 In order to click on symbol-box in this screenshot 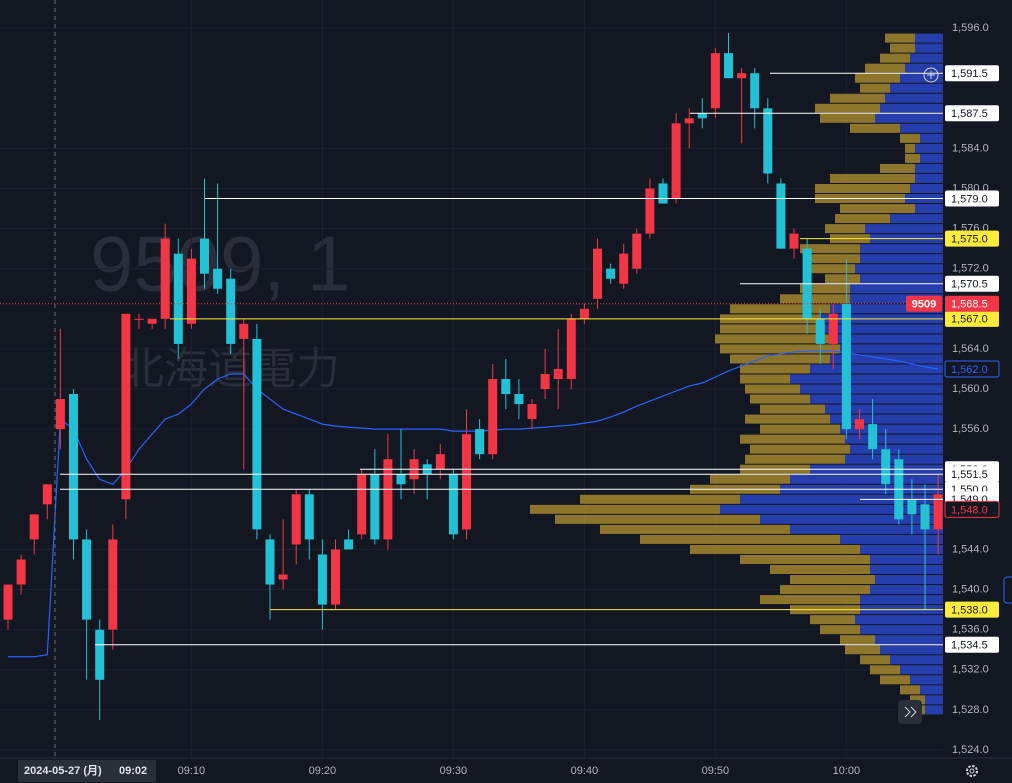, I will do `click(924, 303)`.